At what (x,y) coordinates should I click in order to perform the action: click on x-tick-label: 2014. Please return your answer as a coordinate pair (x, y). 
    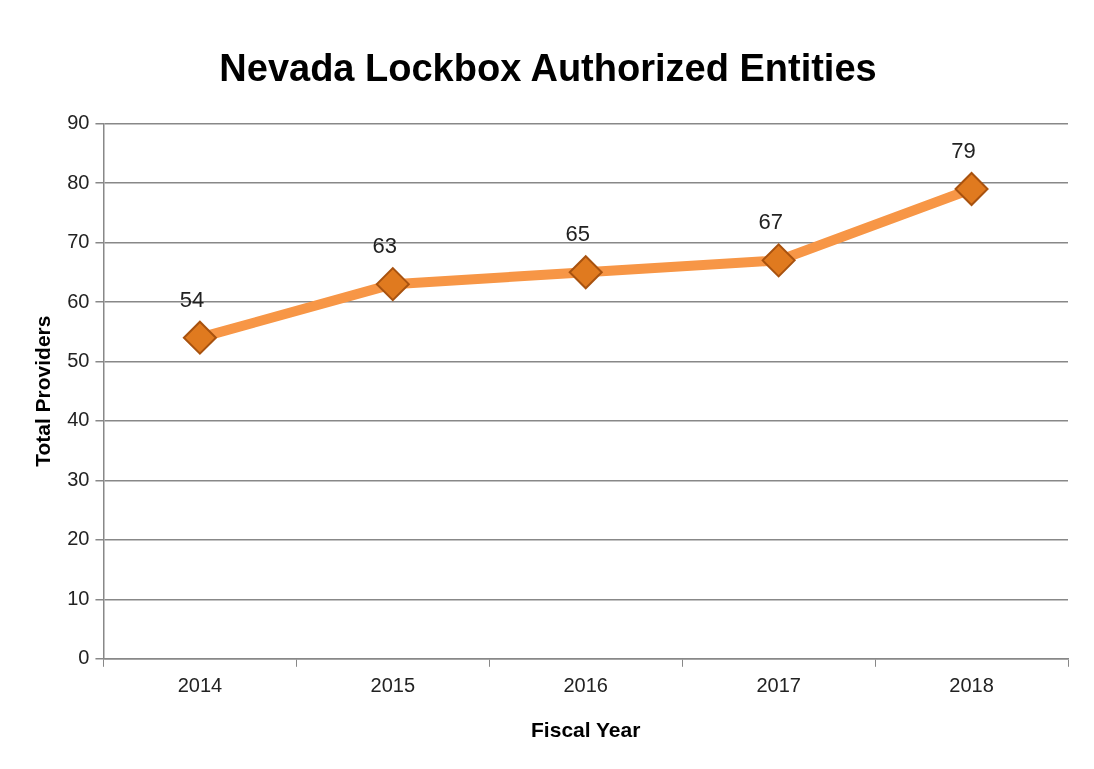
    Looking at the image, I should click on (200, 685).